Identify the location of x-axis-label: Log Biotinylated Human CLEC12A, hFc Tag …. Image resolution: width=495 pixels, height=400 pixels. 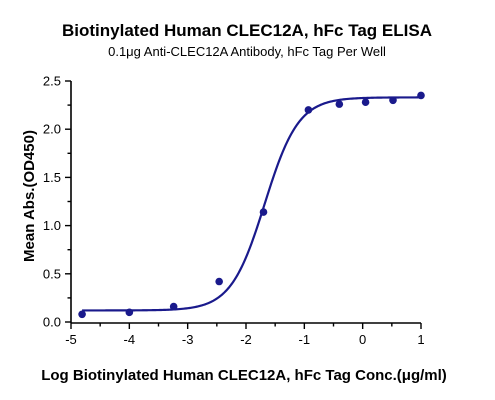
(244, 375).